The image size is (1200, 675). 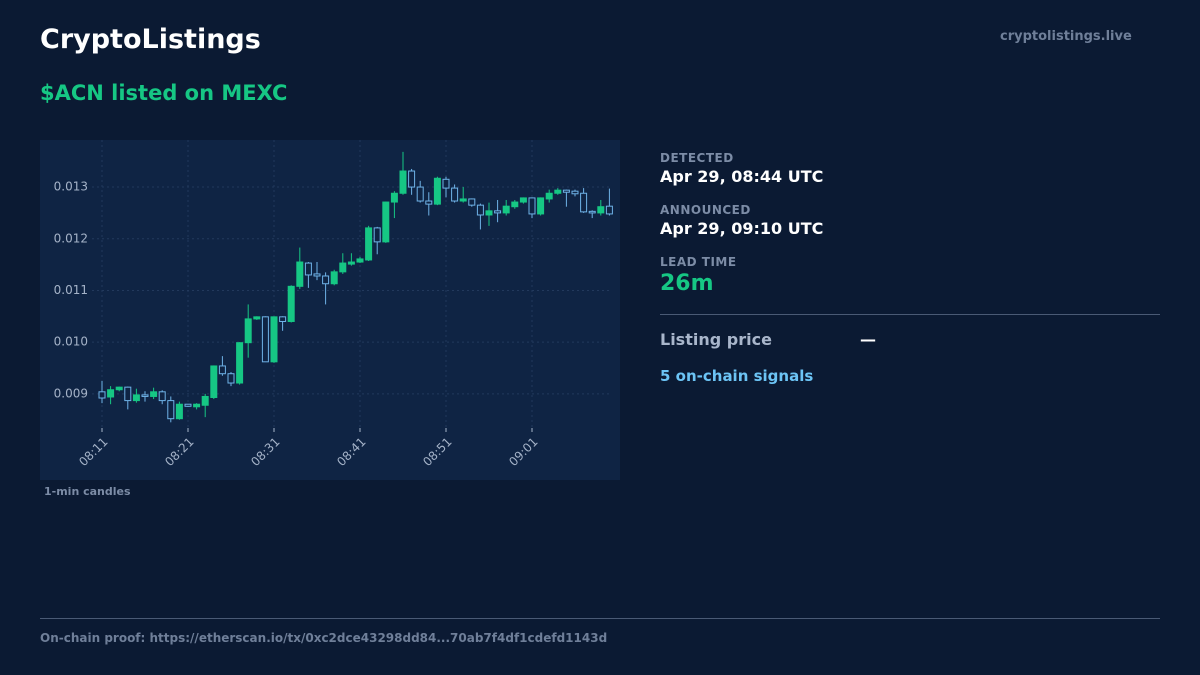 I want to click on headline: $ACN listed on MEXC, so click(x=164, y=93).